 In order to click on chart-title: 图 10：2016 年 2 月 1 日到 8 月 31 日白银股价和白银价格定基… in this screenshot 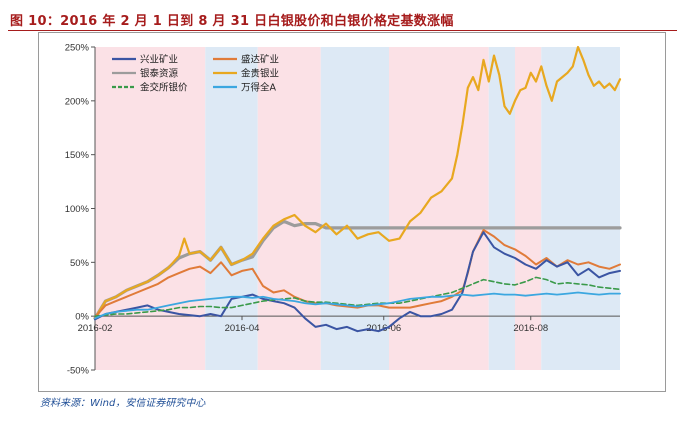, I will do `click(232, 21)`.